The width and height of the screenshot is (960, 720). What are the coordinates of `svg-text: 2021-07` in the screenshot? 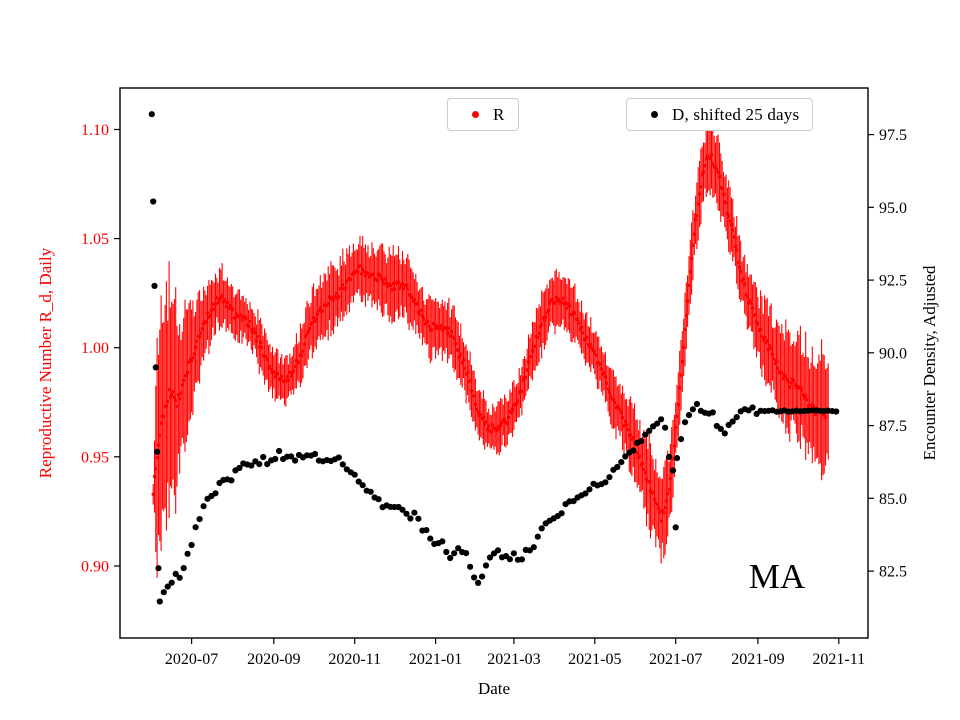 It's located at (675, 659).